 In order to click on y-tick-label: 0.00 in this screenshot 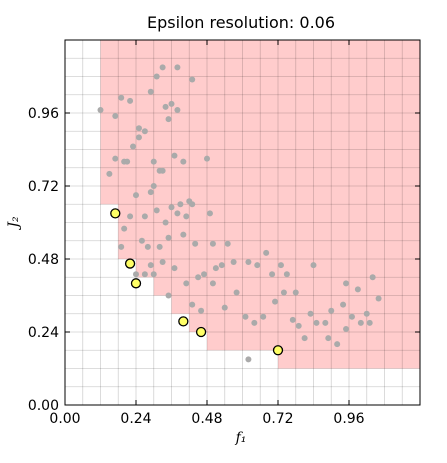, I will do `click(43, 406)`.